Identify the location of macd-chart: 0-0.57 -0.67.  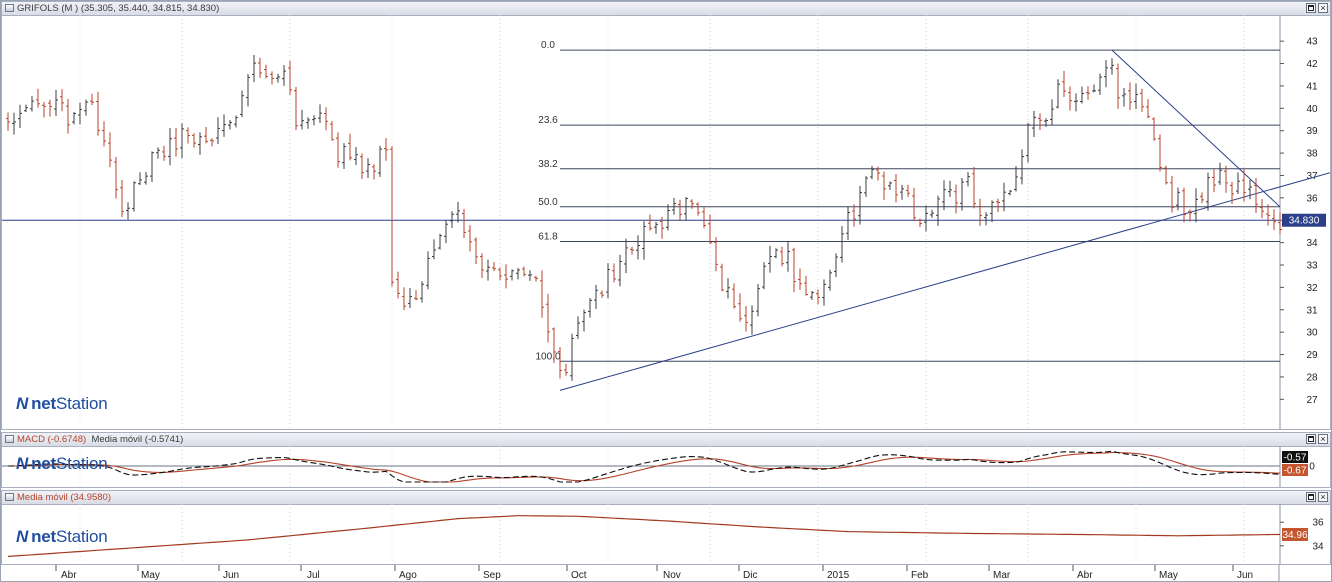
(658, 466).